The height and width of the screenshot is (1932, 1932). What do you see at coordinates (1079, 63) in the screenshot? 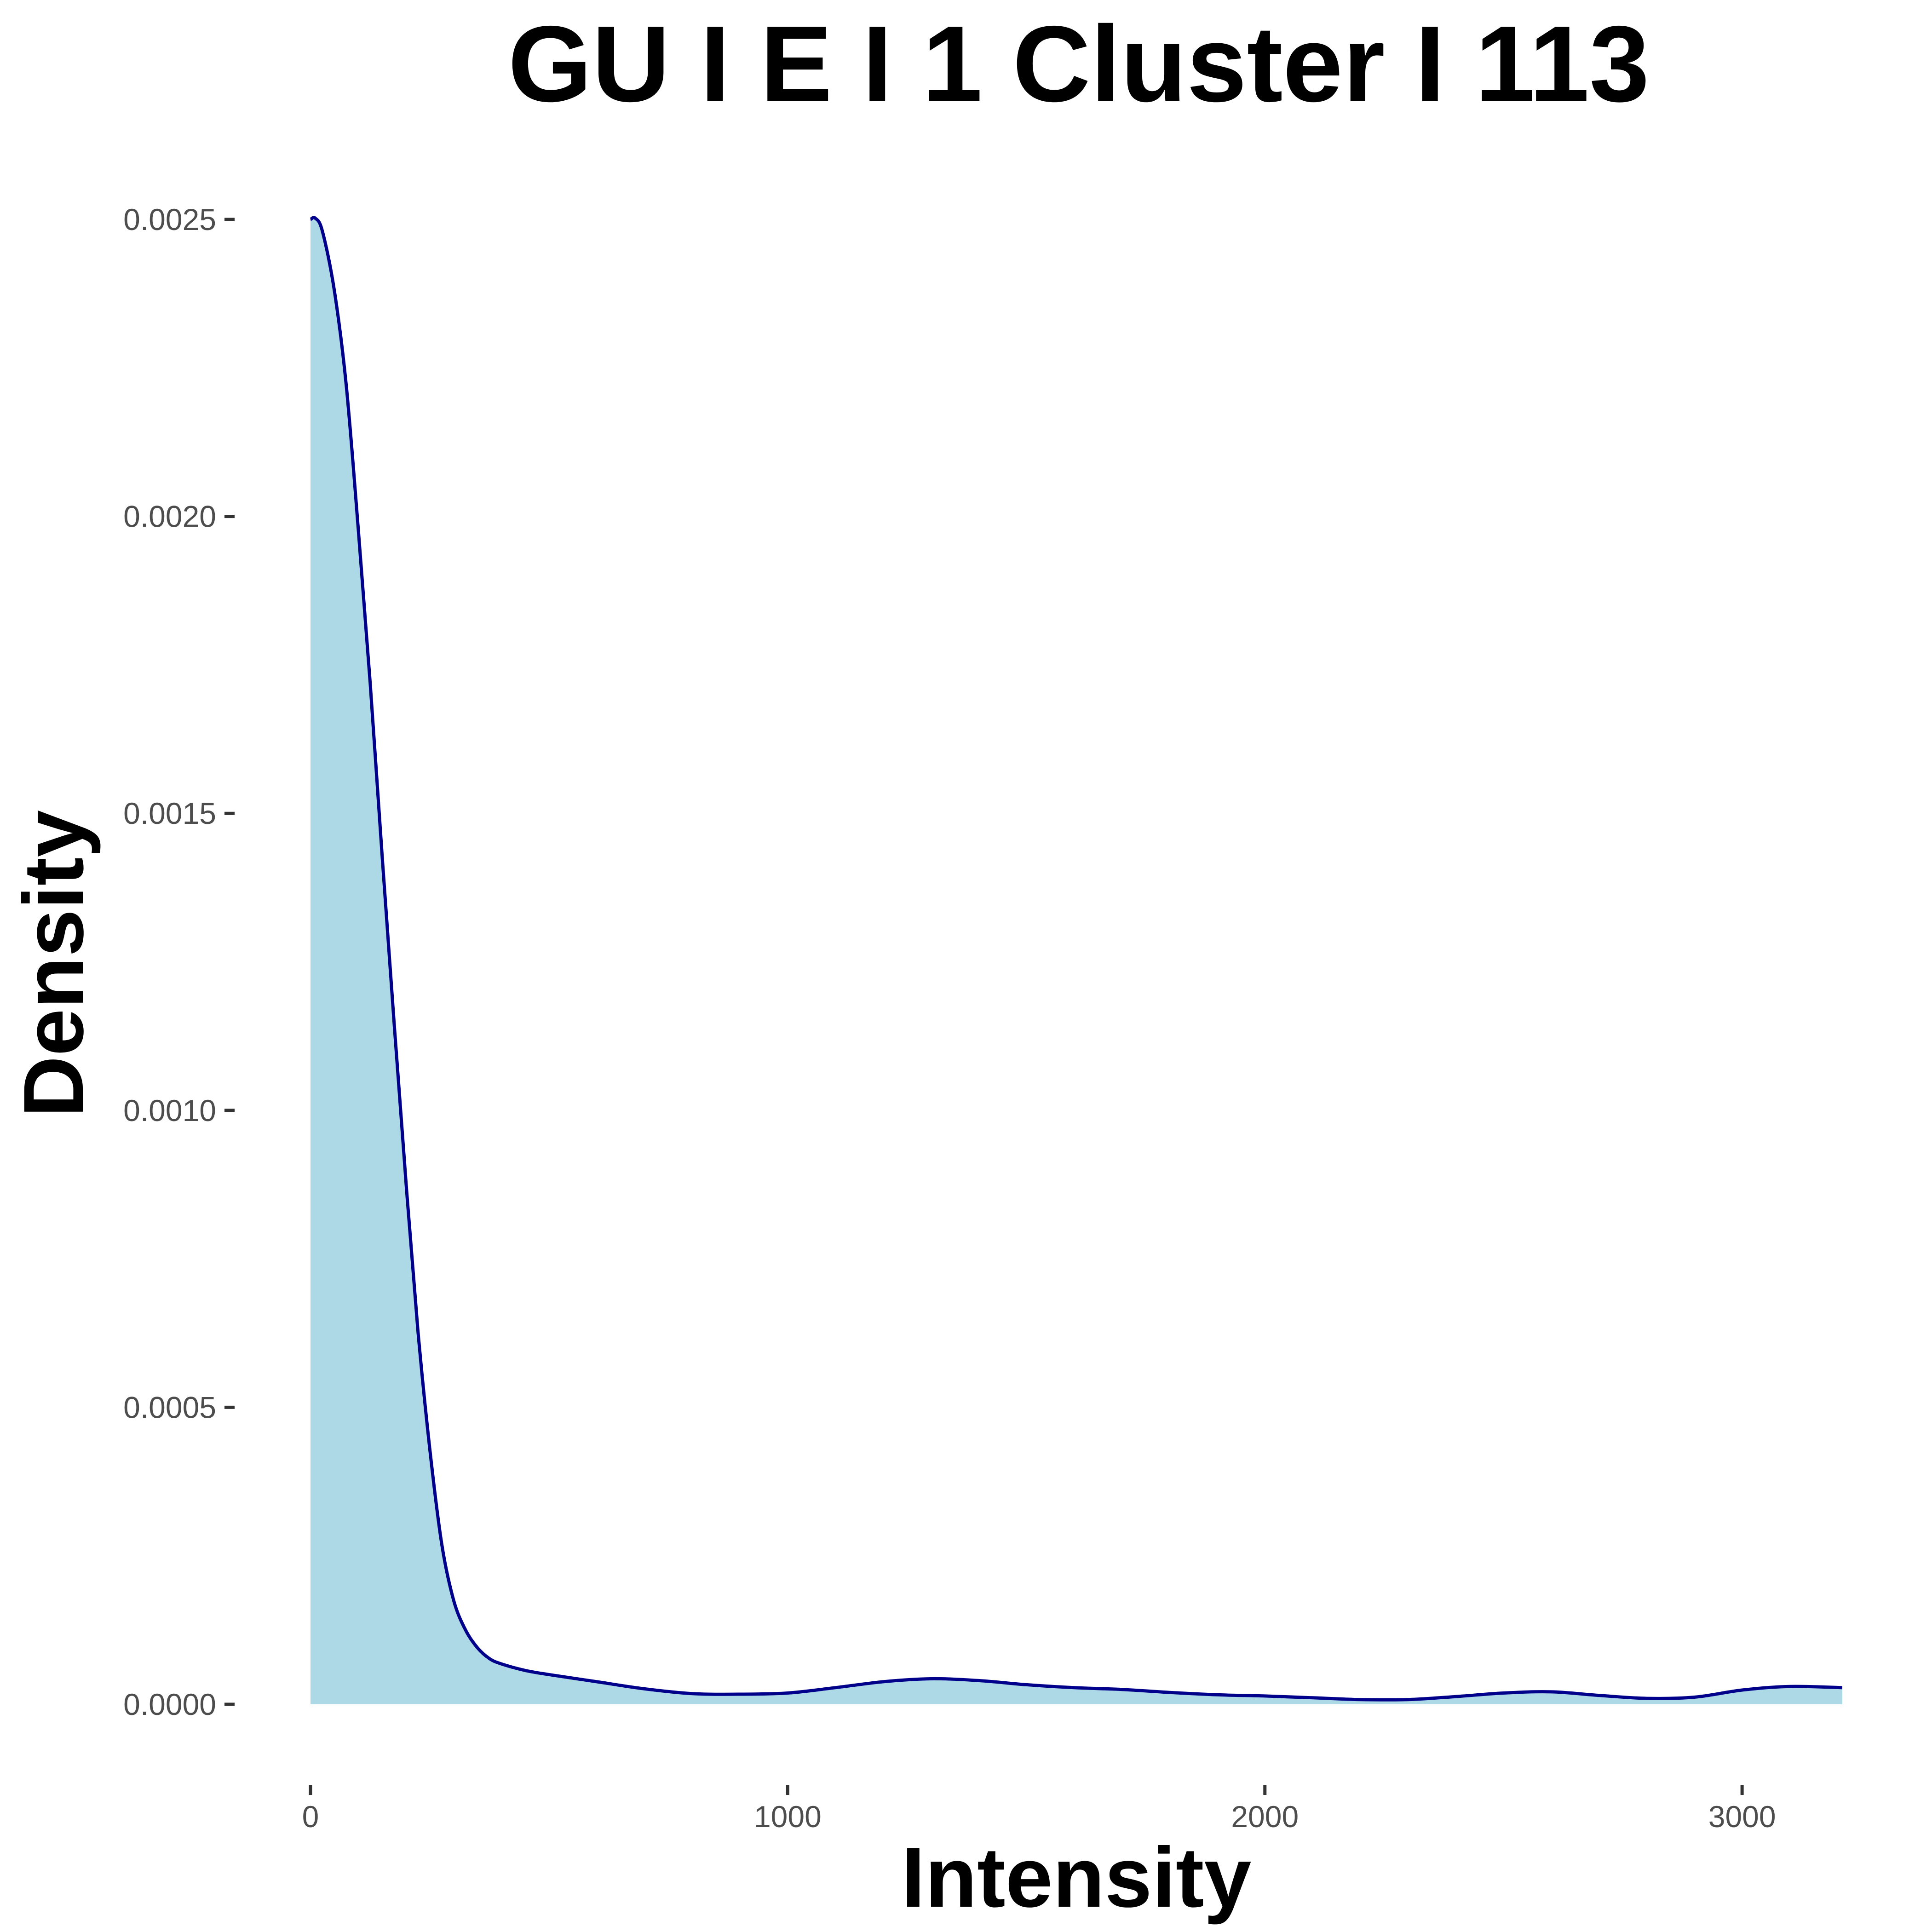
I see `chart-title: GU I E I 1 Cluster I 113` at bounding box center [1079, 63].